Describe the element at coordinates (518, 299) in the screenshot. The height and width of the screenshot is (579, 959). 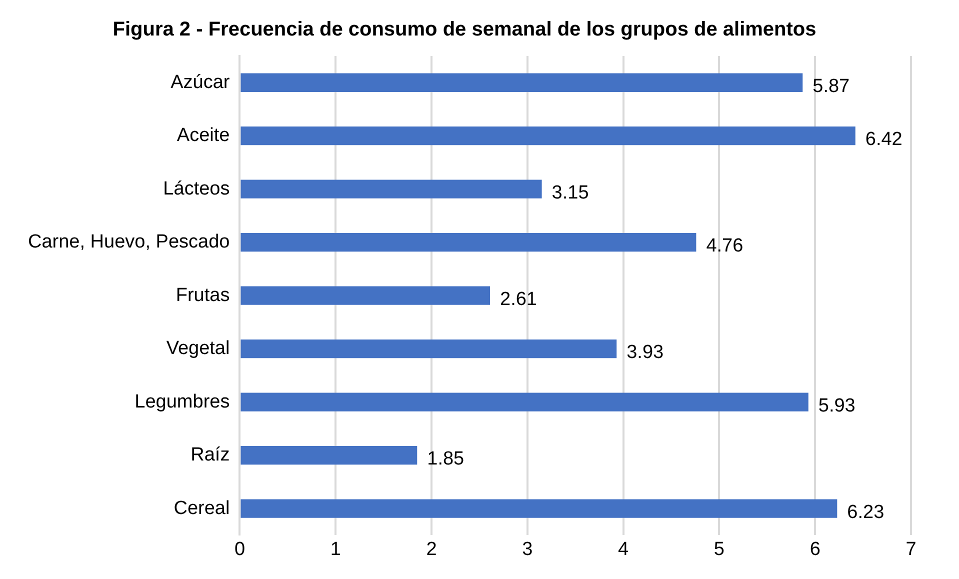
I see `data-label: 2.61` at that location.